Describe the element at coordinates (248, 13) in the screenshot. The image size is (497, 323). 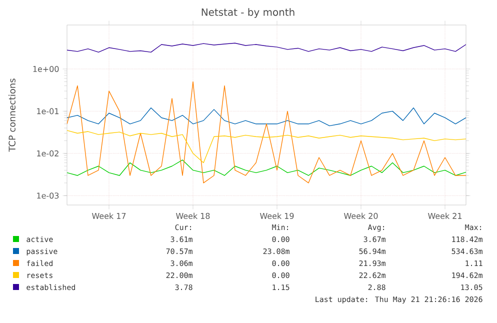
I see `chart-title: Netstat - by month` at that location.